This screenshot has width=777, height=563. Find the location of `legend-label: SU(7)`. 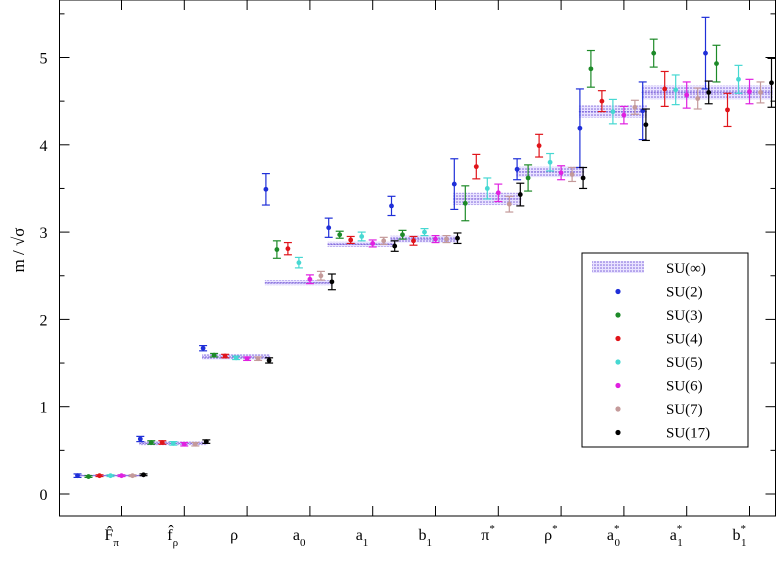

legend-label: SU(7) is located at coordinates (684, 410).